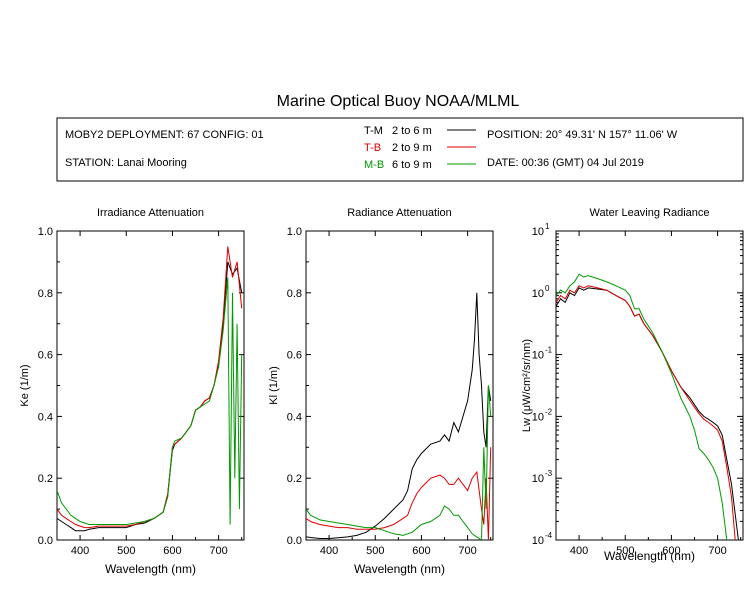 The height and width of the screenshot is (600, 750). I want to click on position-text: POSITION: 20° 49.31' N 157° 11.06' W, so click(582, 135).